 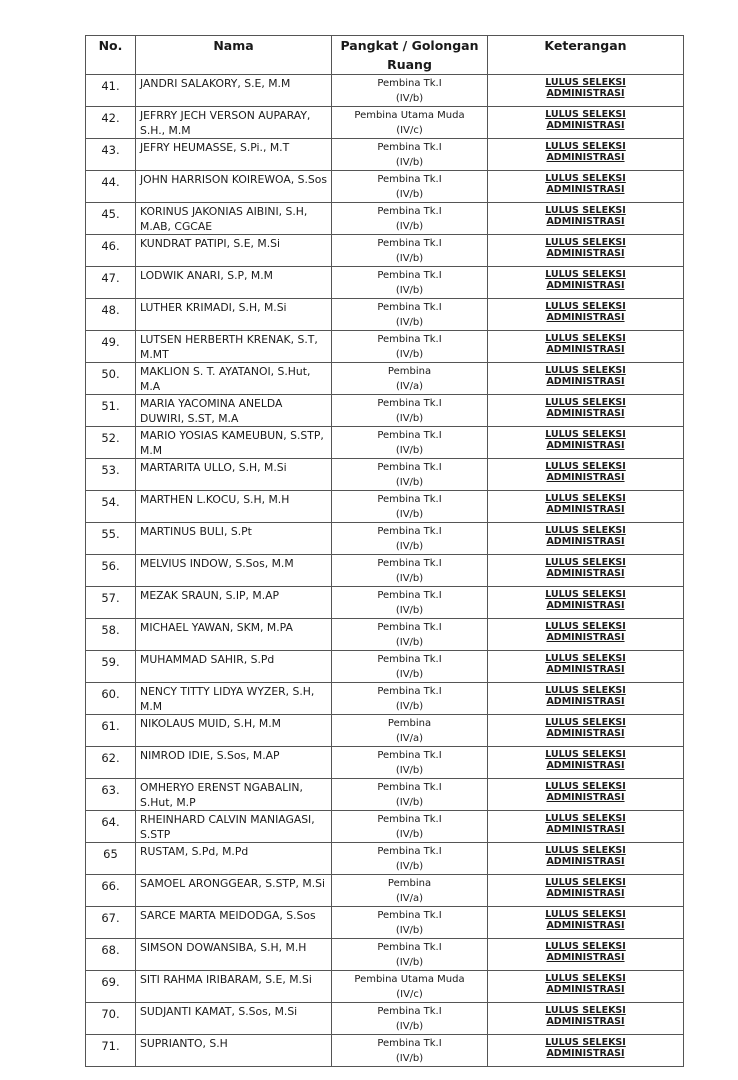 I want to click on row-number: 55., so click(x=110, y=538).